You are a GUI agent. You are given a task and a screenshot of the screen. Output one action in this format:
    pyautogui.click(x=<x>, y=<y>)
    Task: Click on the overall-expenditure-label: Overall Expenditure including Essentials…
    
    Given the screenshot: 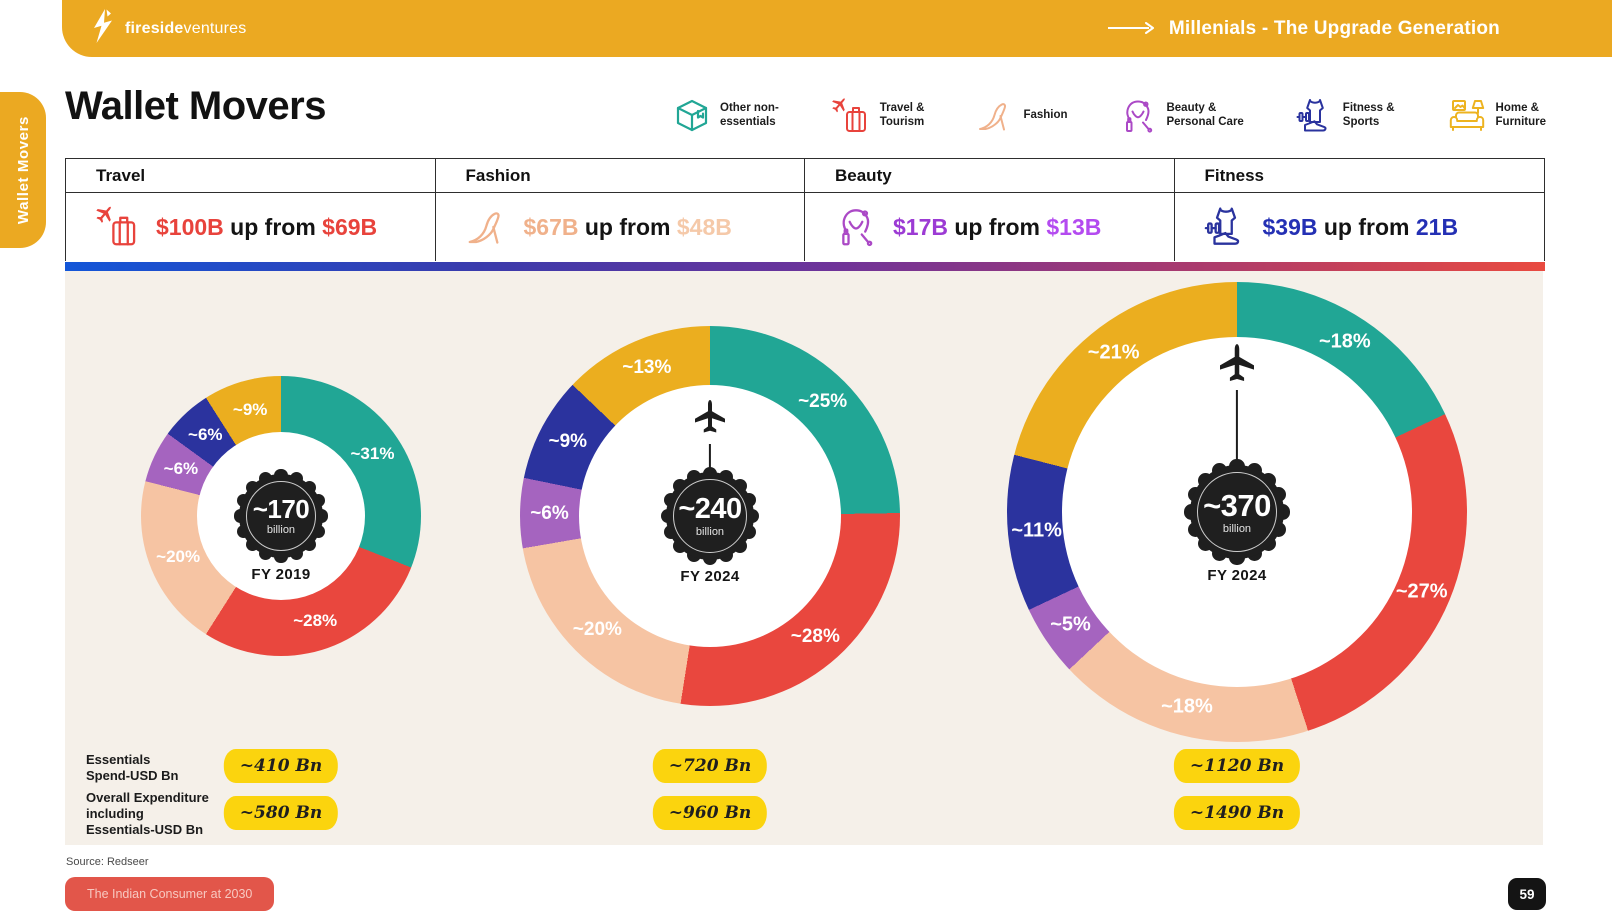 What is the action you would take?
    pyautogui.click(x=147, y=813)
    